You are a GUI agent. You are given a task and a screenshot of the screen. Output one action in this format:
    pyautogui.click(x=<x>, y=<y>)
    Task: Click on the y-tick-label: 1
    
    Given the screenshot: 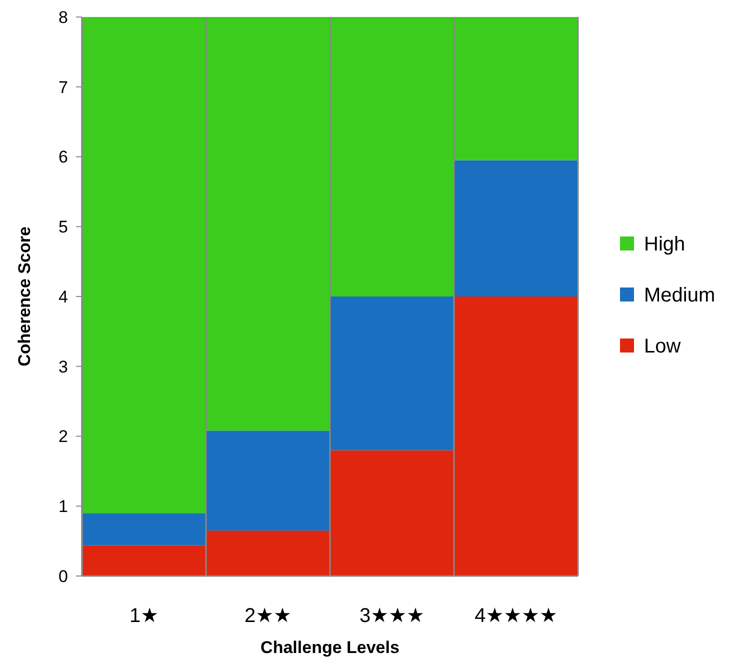 What is the action you would take?
    pyautogui.click(x=63, y=506)
    